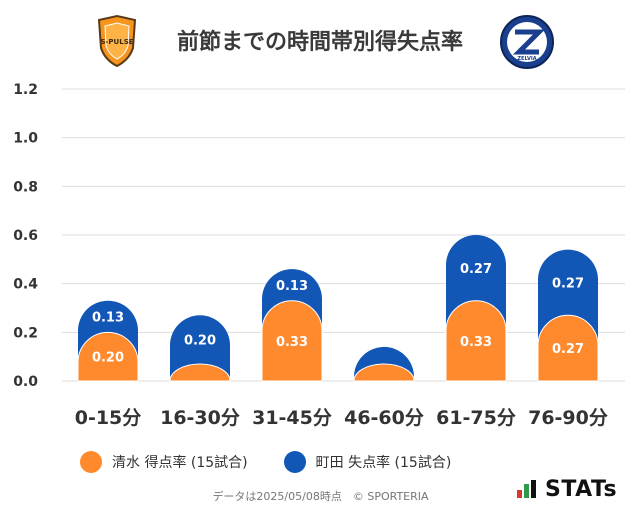 Image resolution: width=641 pixels, height=508 pixels. Describe the element at coordinates (384, 418) in the screenshot. I see `x-category-label: 46-60分` at that location.